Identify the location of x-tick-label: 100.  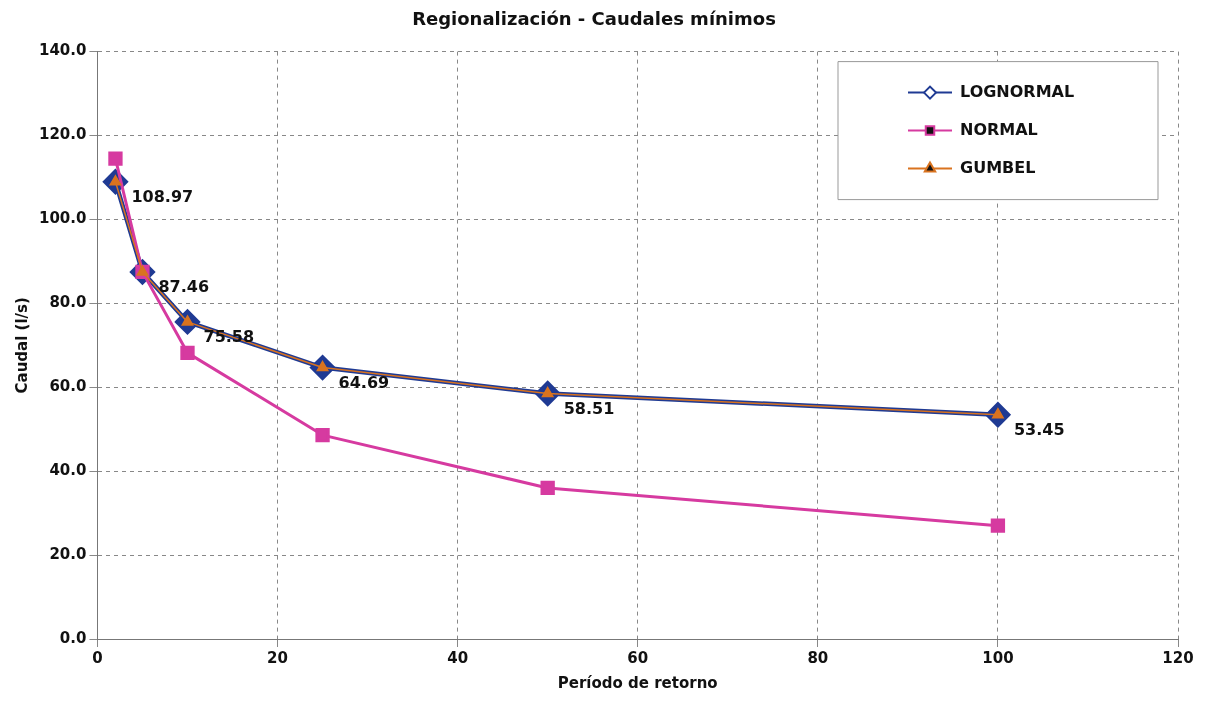
(998, 657).